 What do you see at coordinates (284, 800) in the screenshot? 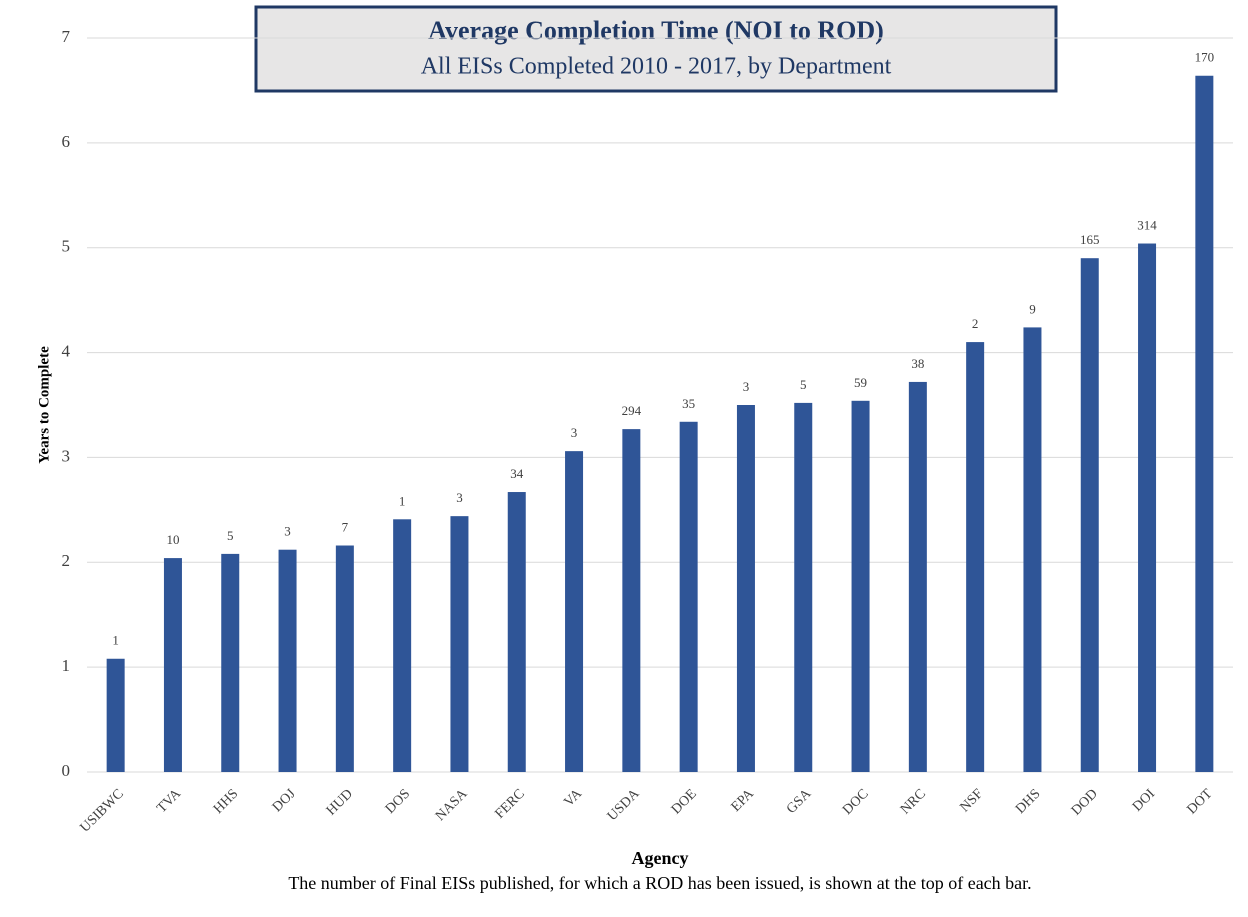
I see `x-tick-label: DOJ` at bounding box center [284, 800].